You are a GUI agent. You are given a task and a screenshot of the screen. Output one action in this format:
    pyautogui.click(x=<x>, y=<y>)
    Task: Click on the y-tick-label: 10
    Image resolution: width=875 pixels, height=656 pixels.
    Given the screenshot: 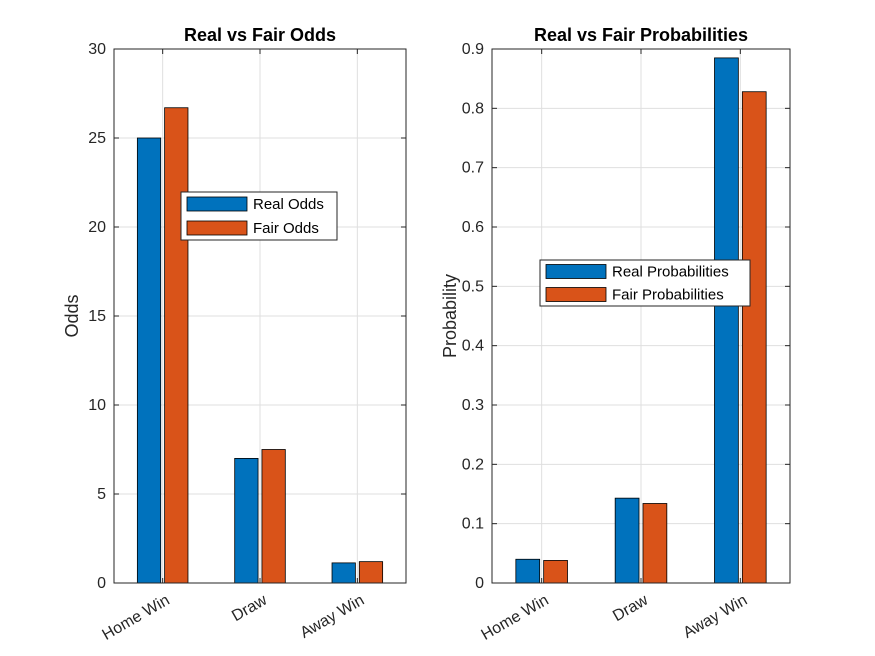 What is the action you would take?
    pyautogui.click(x=97, y=405)
    